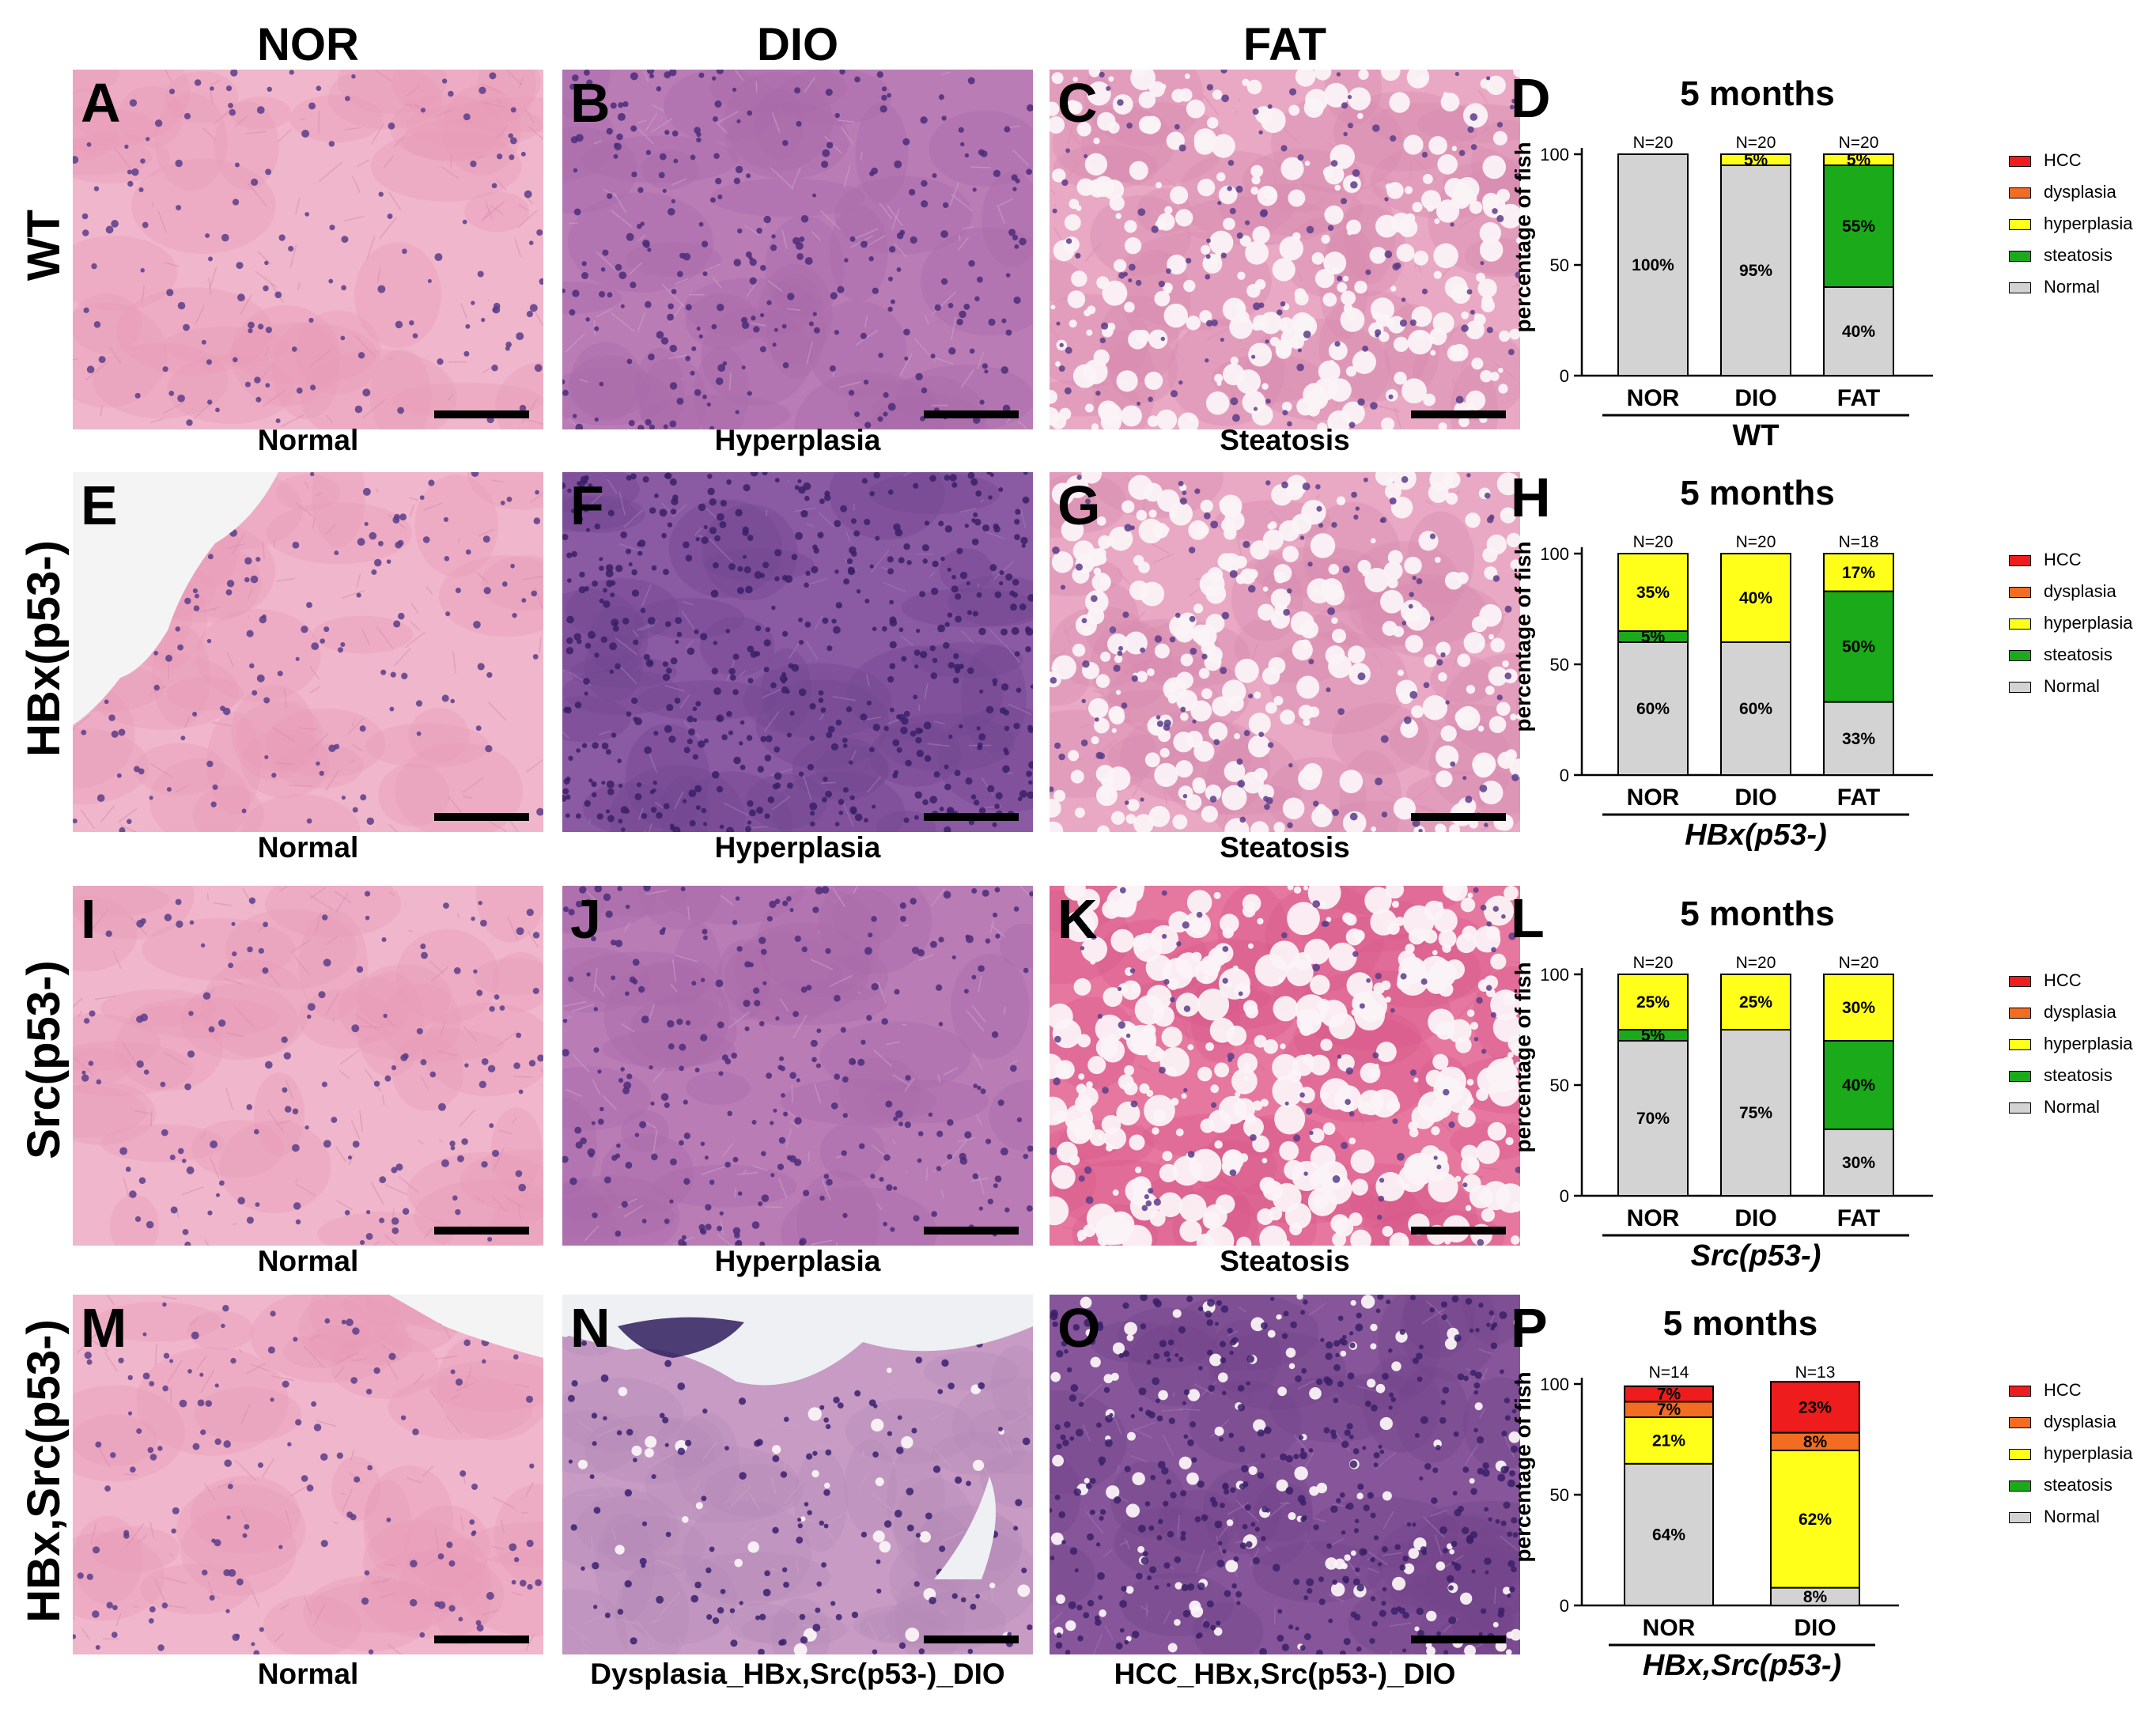  What do you see at coordinates (101, 103) in the screenshot?
I see `panel-letter: A` at bounding box center [101, 103].